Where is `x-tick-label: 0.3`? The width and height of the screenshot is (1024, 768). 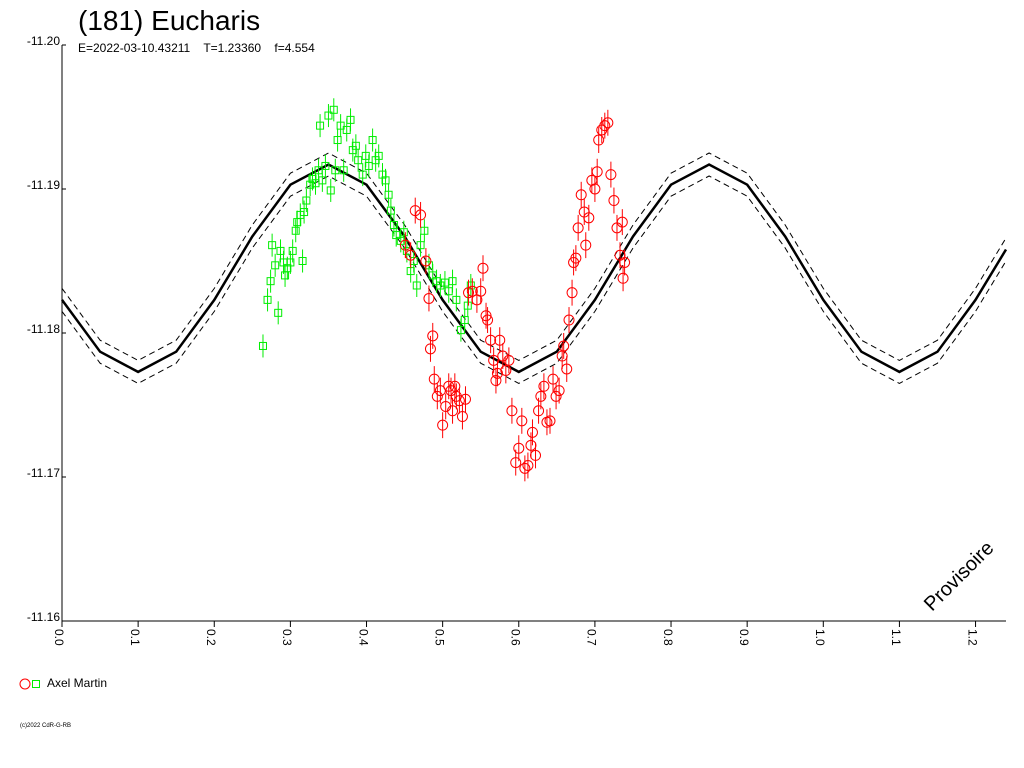 x-tick-label: 0.3 is located at coordinates (287, 637).